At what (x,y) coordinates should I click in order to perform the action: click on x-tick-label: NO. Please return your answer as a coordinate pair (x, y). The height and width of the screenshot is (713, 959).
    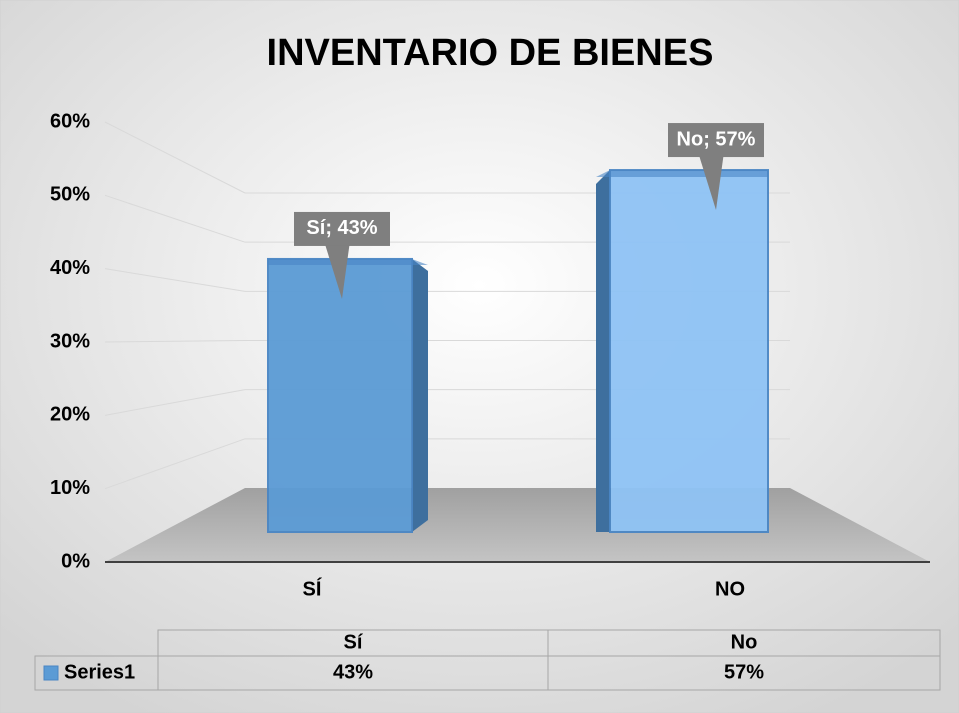
    Looking at the image, I should click on (730, 589).